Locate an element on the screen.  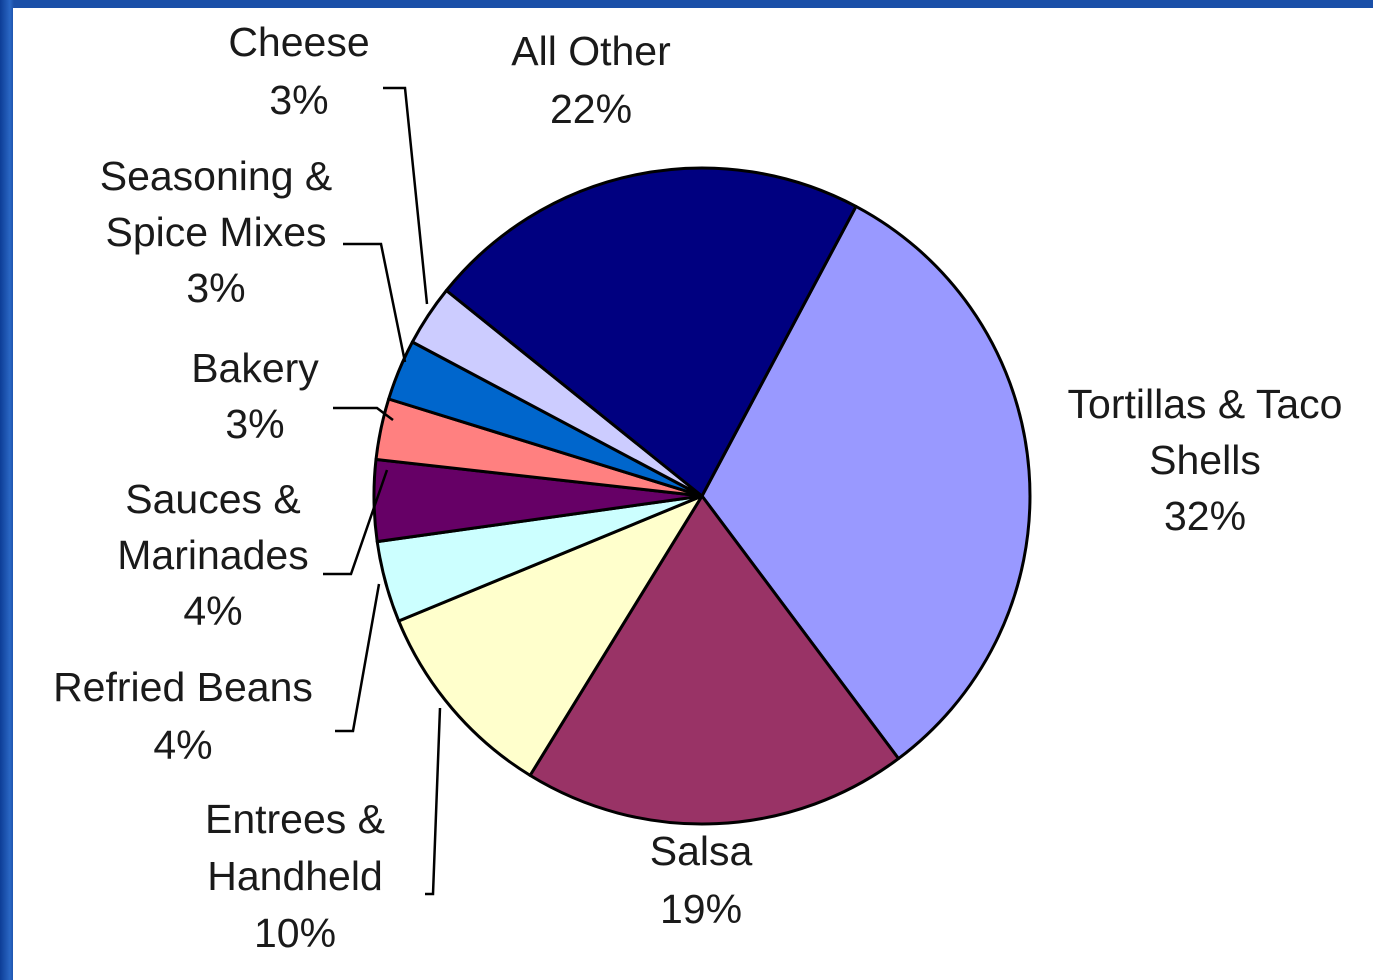
slice-category-label: Cheese is located at coordinates (298, 42).